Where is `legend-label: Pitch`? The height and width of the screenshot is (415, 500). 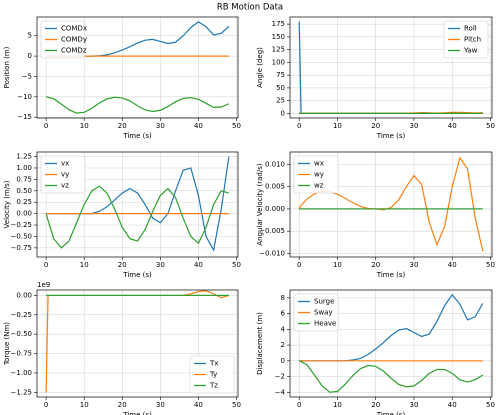 legend-label: Pitch is located at coordinates (472, 40).